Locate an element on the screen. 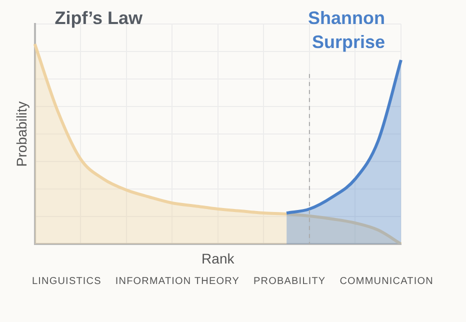 The width and height of the screenshot is (466, 322). series-label: Zipf’s Law is located at coordinates (99, 18).